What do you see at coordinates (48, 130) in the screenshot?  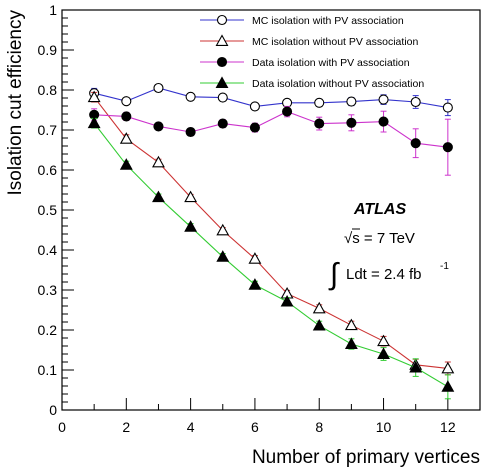 I see `y-tick-label: 0.7` at bounding box center [48, 130].